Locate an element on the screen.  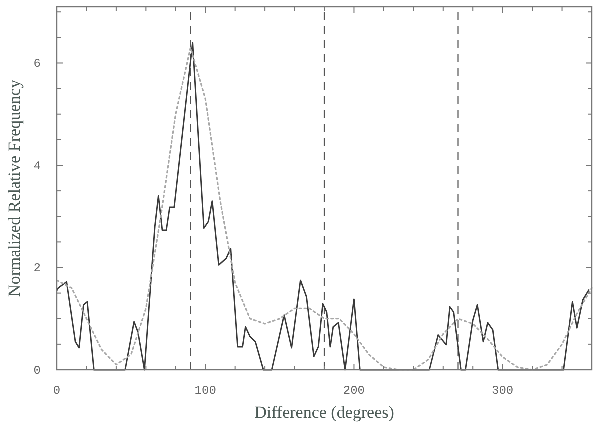
y-tick-label: 2 is located at coordinates (37, 269).